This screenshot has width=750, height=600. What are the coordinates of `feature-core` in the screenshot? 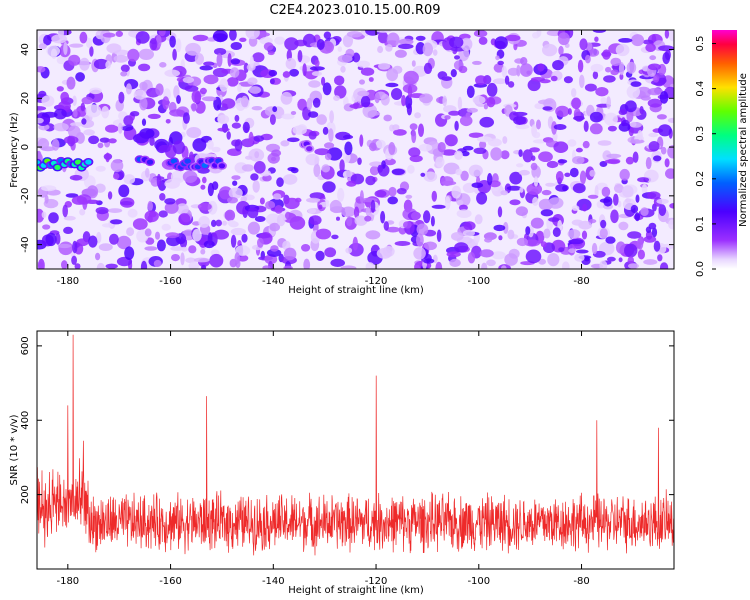 It's located at (309, 149).